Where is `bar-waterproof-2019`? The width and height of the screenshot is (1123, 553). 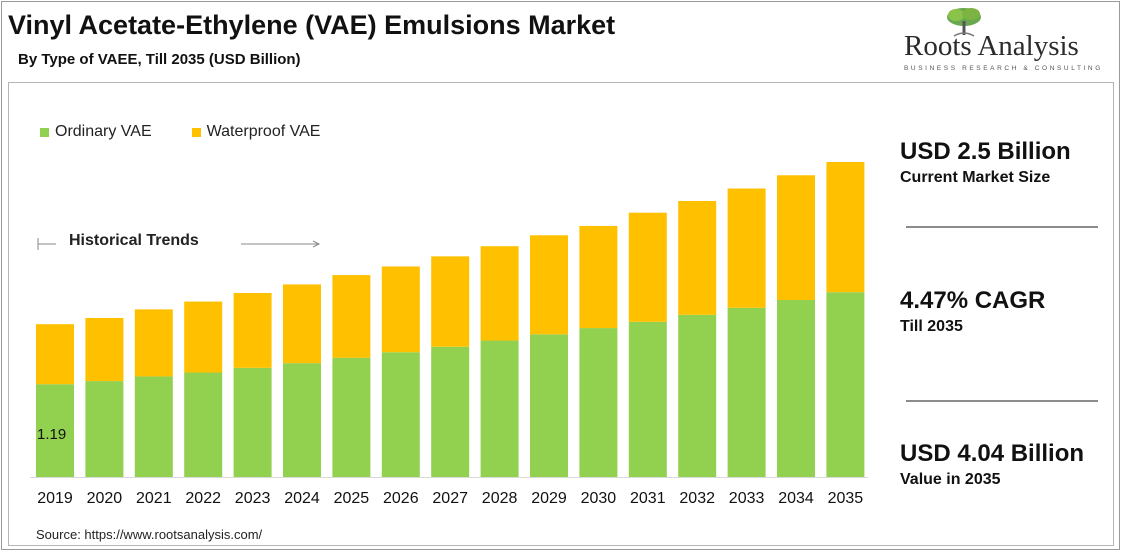 bar-waterproof-2019 is located at coordinates (55, 354).